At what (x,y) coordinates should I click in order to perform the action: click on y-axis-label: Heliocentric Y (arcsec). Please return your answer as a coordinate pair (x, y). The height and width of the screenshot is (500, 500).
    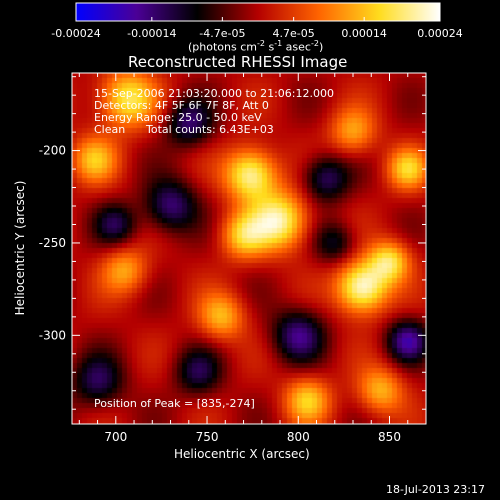
    Looking at the image, I should click on (20, 248).